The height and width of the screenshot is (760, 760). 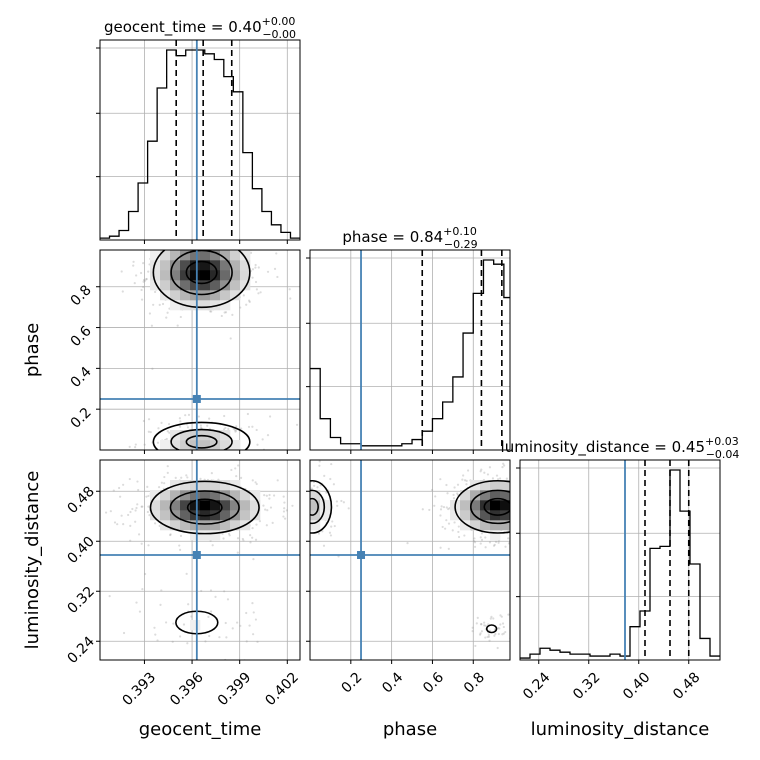 What do you see at coordinates (408, 339) in the screenshot?
I see `diag-panel-phase: phase = 0.84+0.10 −0.29` at bounding box center [408, 339].